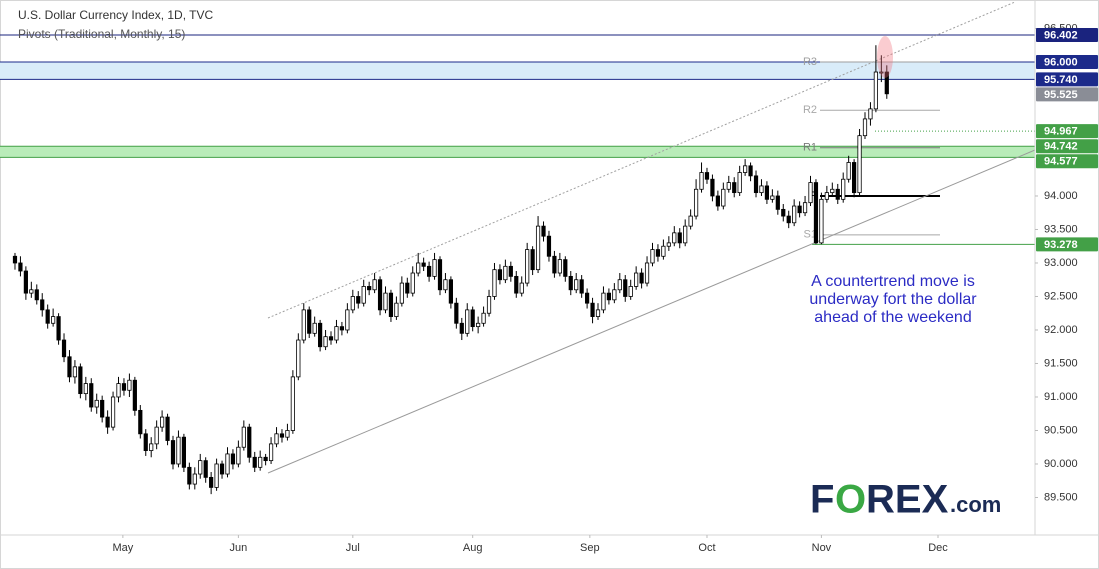 The width and height of the screenshot is (1099, 569). I want to click on y-tick-label: 89.500, so click(1061, 497).